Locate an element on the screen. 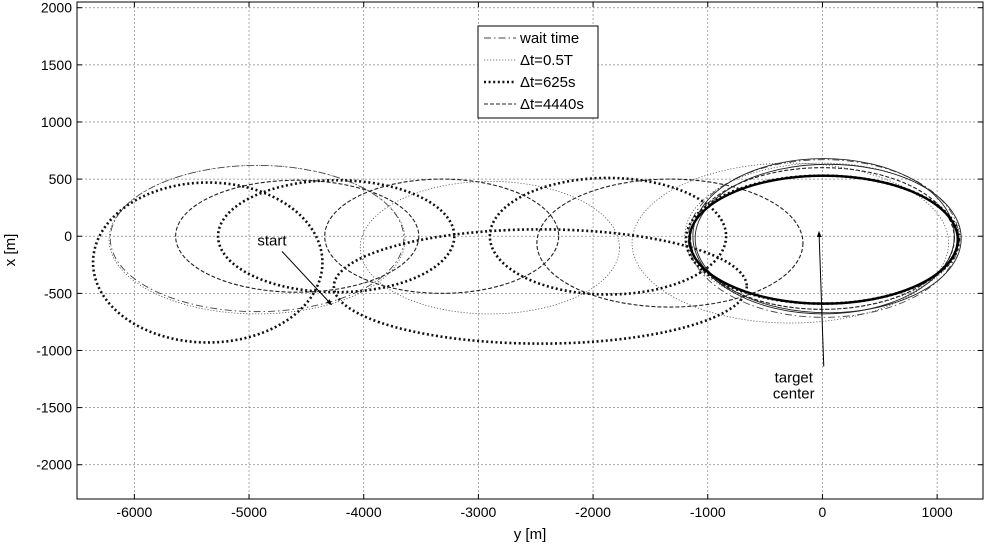 This screenshot has height=544, width=985. annotation-label: center is located at coordinates (794, 393).